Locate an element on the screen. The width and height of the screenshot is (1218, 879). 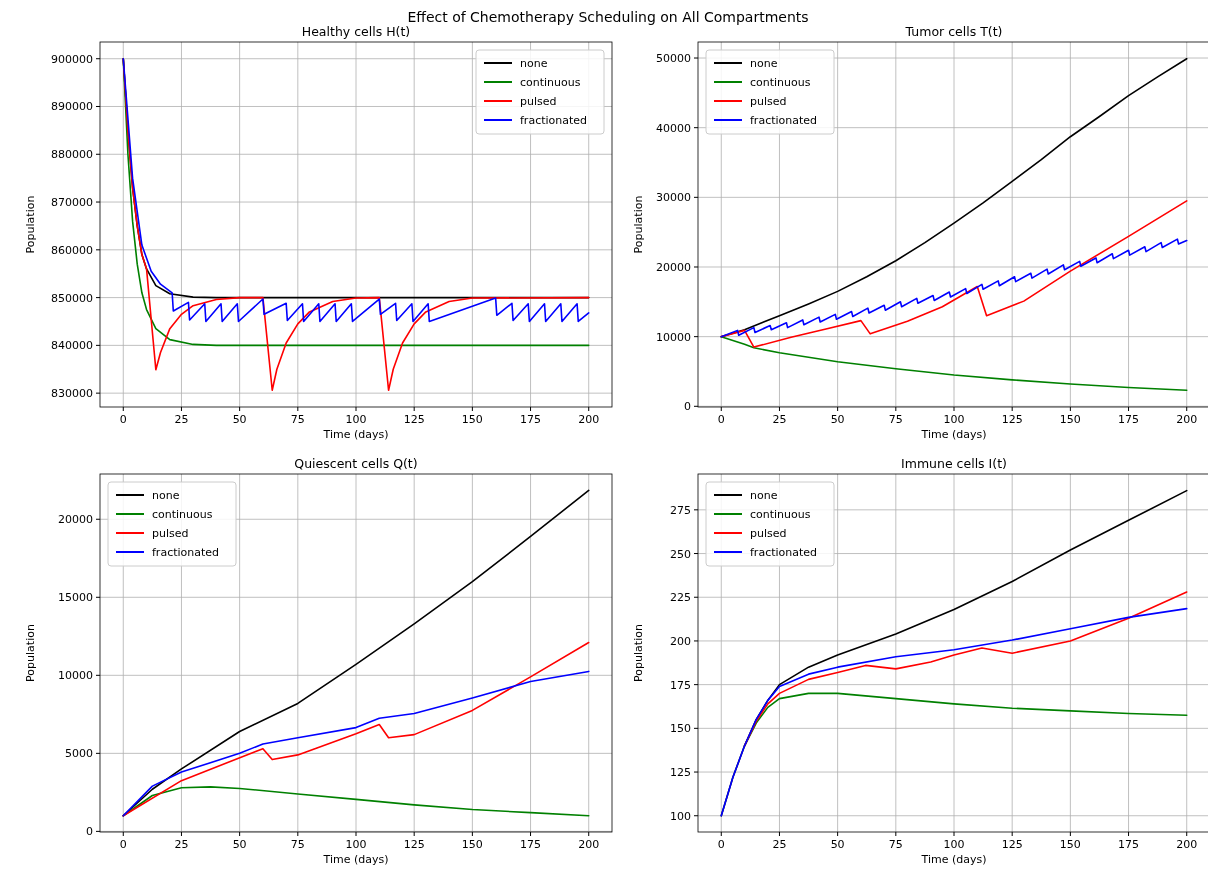
chart-title: Quiescent cells Q(t) is located at coordinates (356, 463).